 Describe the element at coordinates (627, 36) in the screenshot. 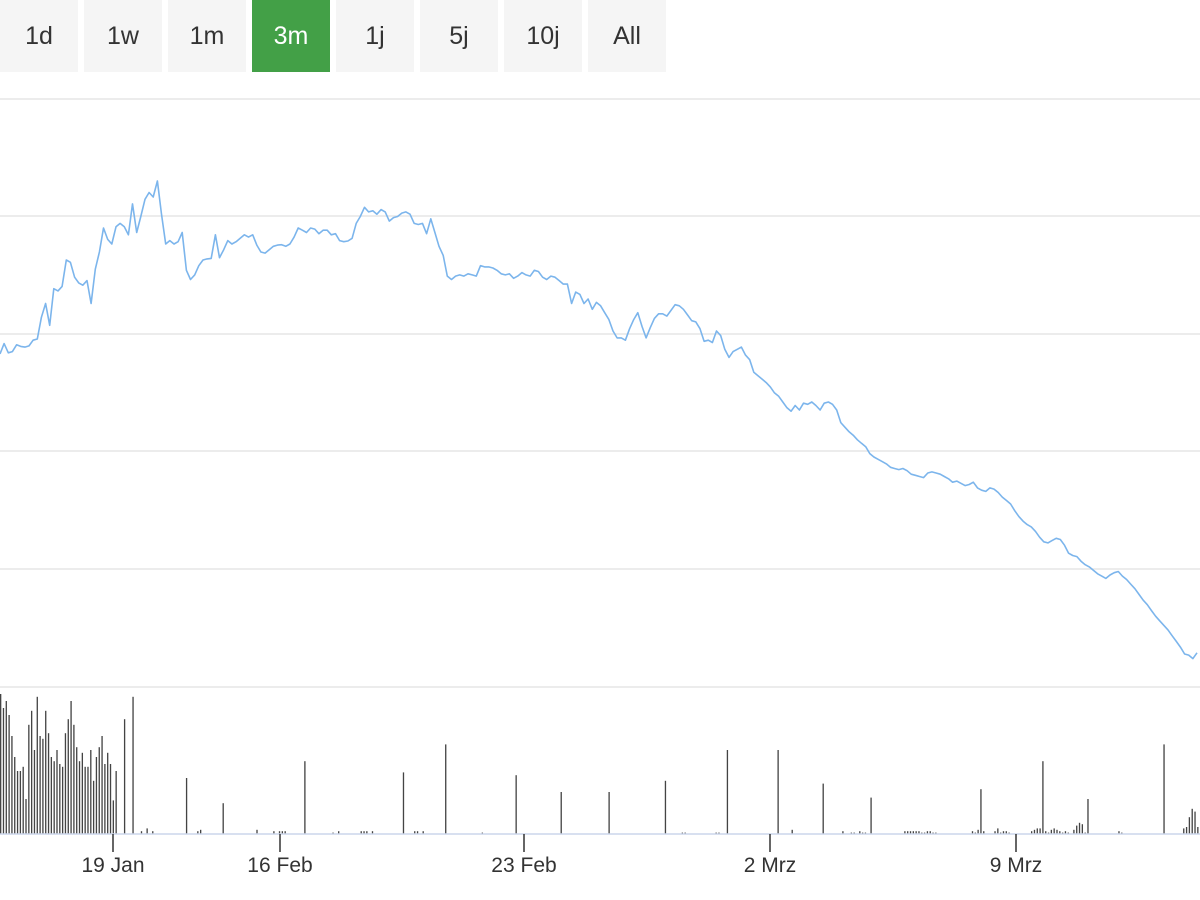

I see `range-tab-all: All` at that location.